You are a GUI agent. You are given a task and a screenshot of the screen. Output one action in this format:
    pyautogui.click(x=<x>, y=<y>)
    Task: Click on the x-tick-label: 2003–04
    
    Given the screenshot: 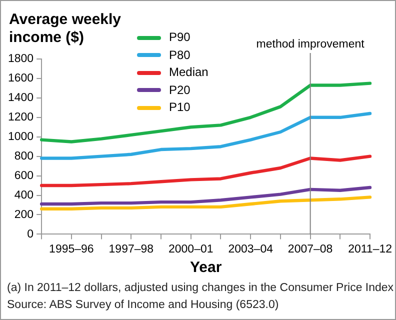 What is the action you would take?
    pyautogui.click(x=251, y=249)
    